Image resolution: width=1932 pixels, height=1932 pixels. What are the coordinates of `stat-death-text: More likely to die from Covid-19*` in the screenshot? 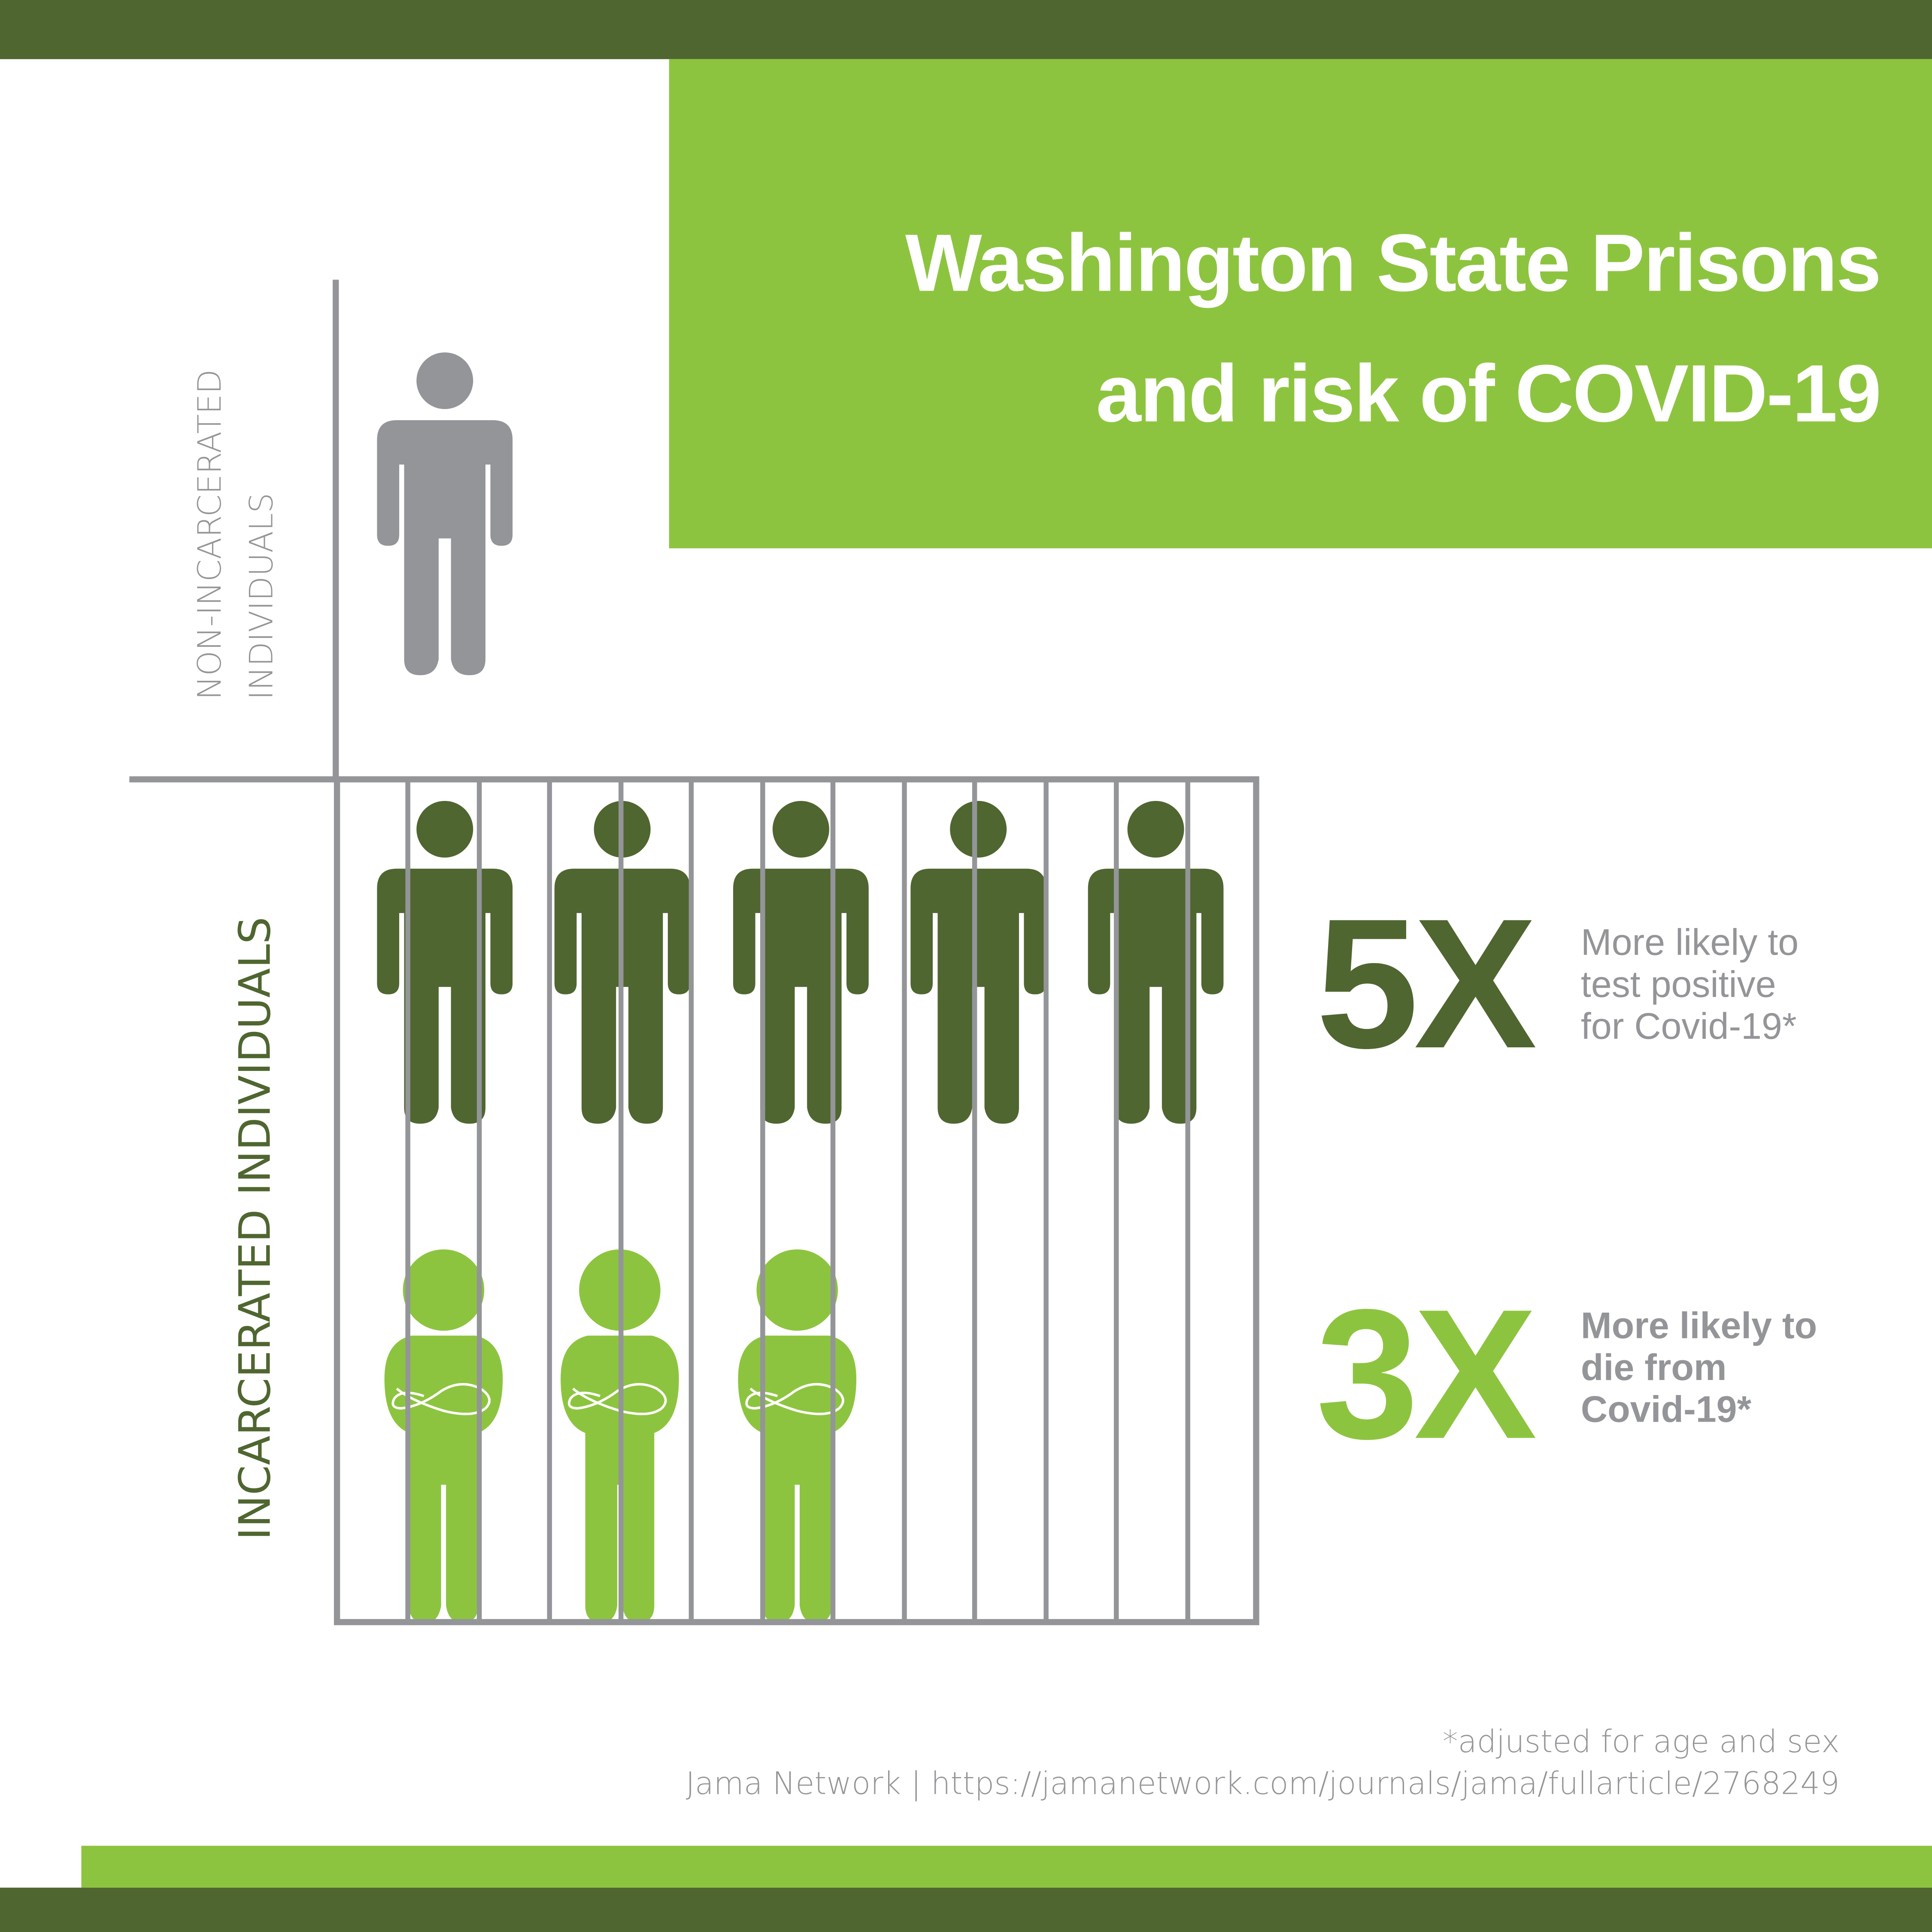 It's located at (1699, 1369).